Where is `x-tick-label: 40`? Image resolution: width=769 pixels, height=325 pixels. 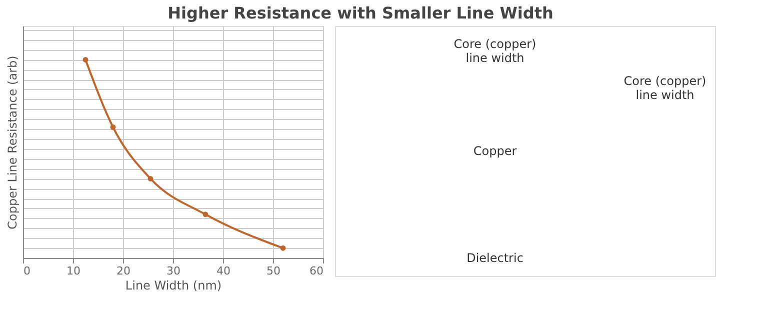
x-tick-label: 40 is located at coordinates (223, 271).